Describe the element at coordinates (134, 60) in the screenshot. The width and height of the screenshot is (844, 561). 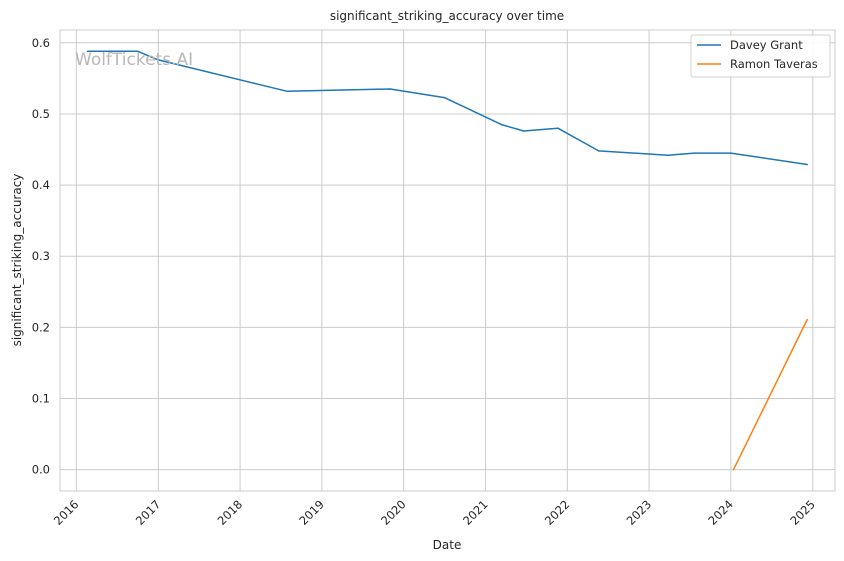
I see `watermark-text: WolfTickets.AI` at that location.